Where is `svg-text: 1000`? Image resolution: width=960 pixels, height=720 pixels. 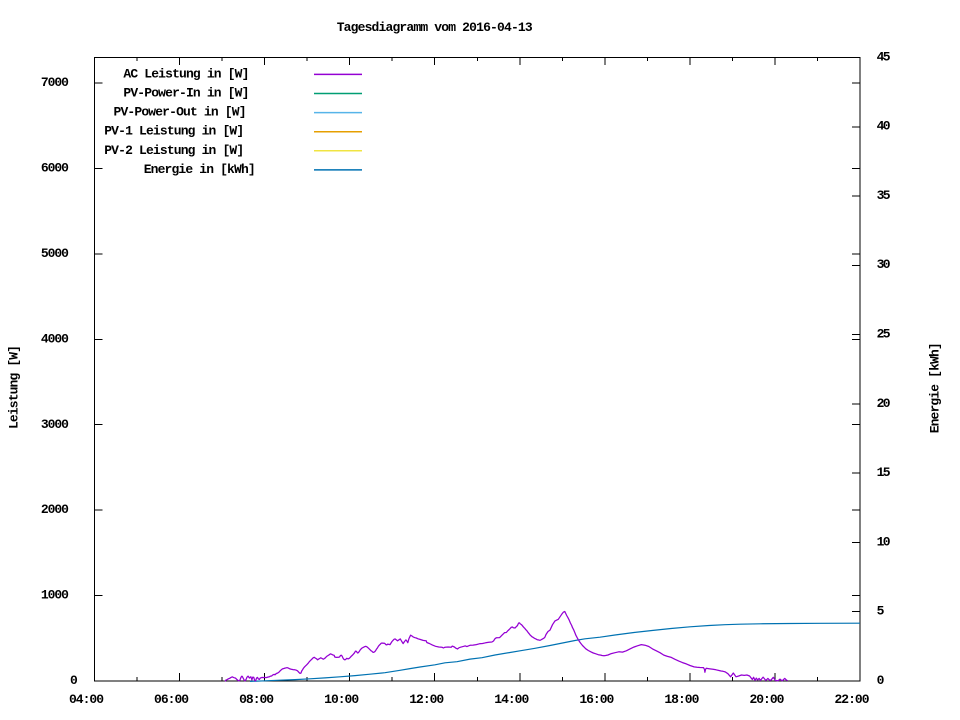
svg-text: 1000 is located at coordinates (55, 595).